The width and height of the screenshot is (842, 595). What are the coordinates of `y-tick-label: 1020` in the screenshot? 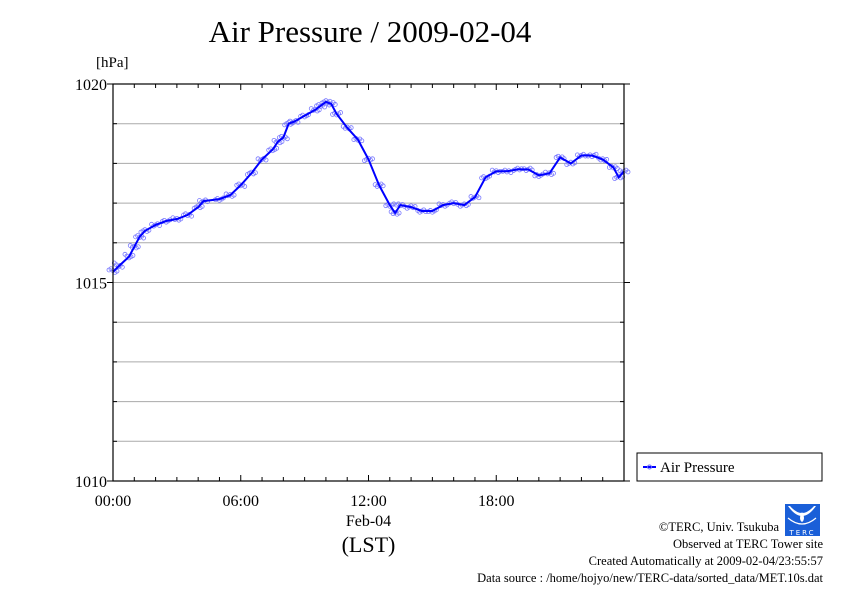 It's located at (91, 85).